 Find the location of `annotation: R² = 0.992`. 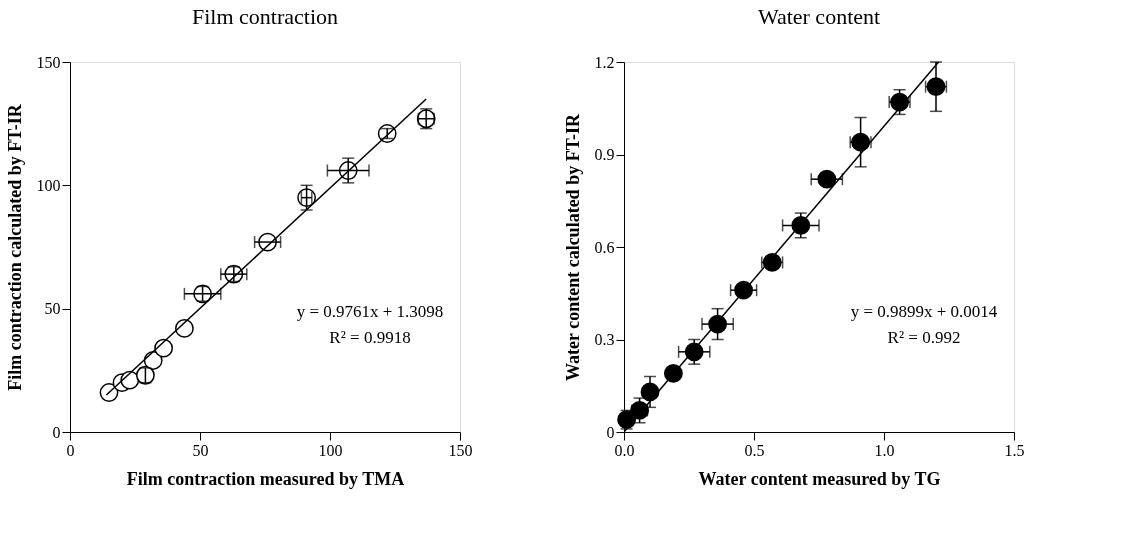

annotation: R² = 0.992 is located at coordinates (924, 337).